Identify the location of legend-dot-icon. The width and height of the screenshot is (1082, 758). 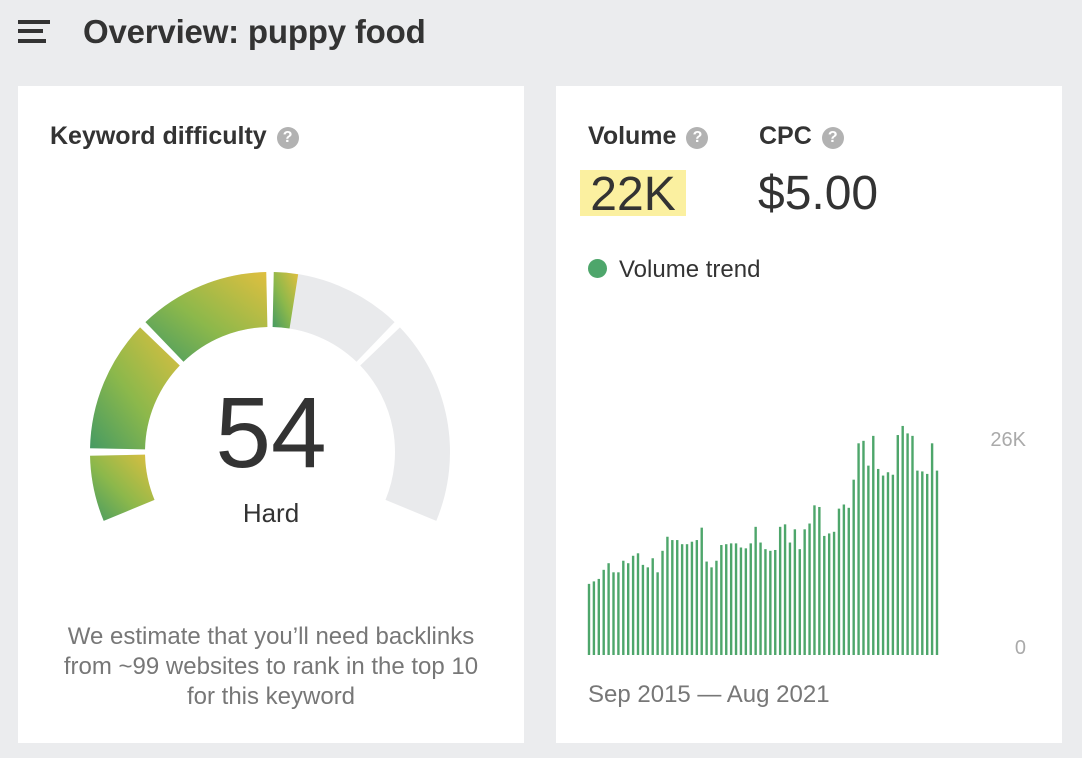
(597, 268).